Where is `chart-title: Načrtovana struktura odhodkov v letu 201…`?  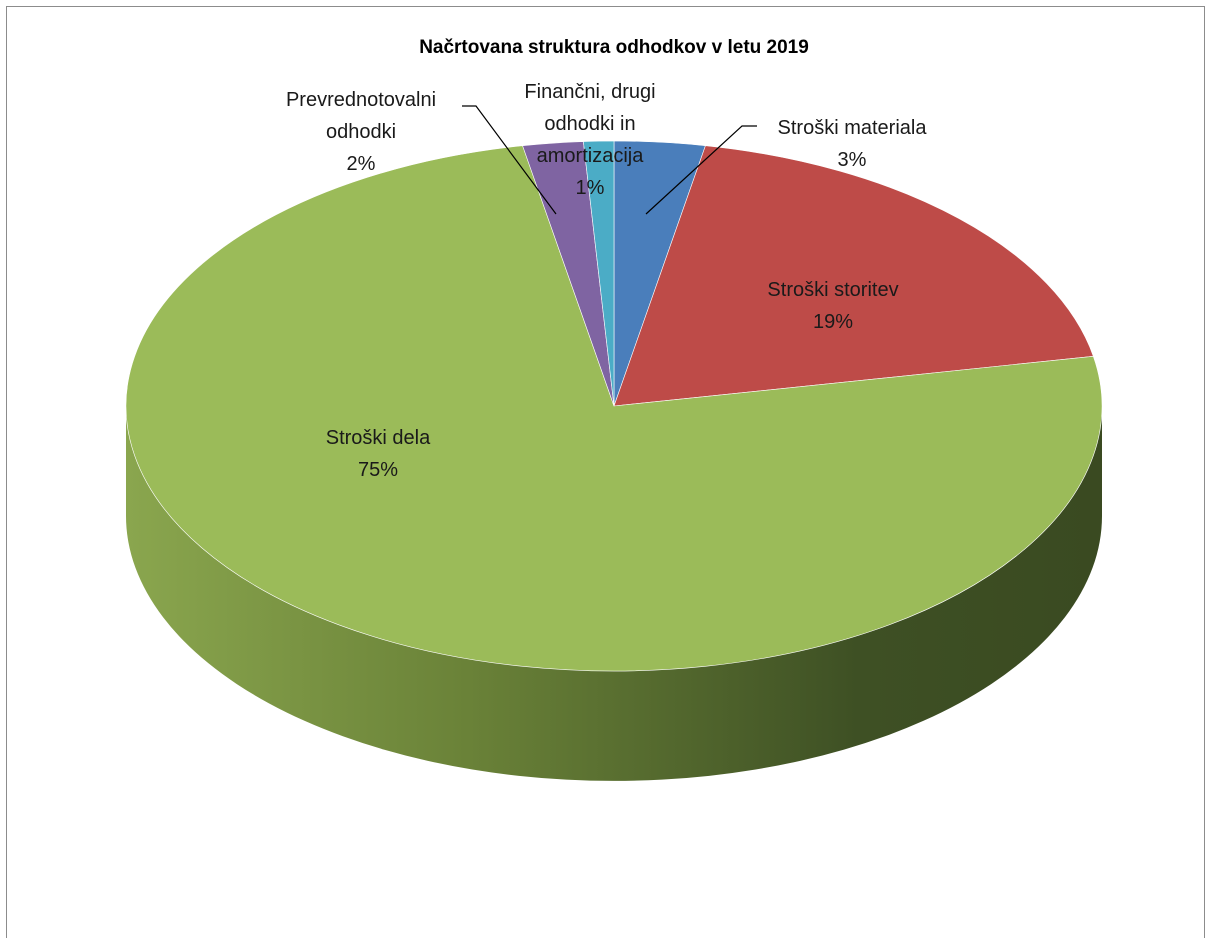 chart-title: Načrtovana struktura odhodkov v letu 201… is located at coordinates (614, 47).